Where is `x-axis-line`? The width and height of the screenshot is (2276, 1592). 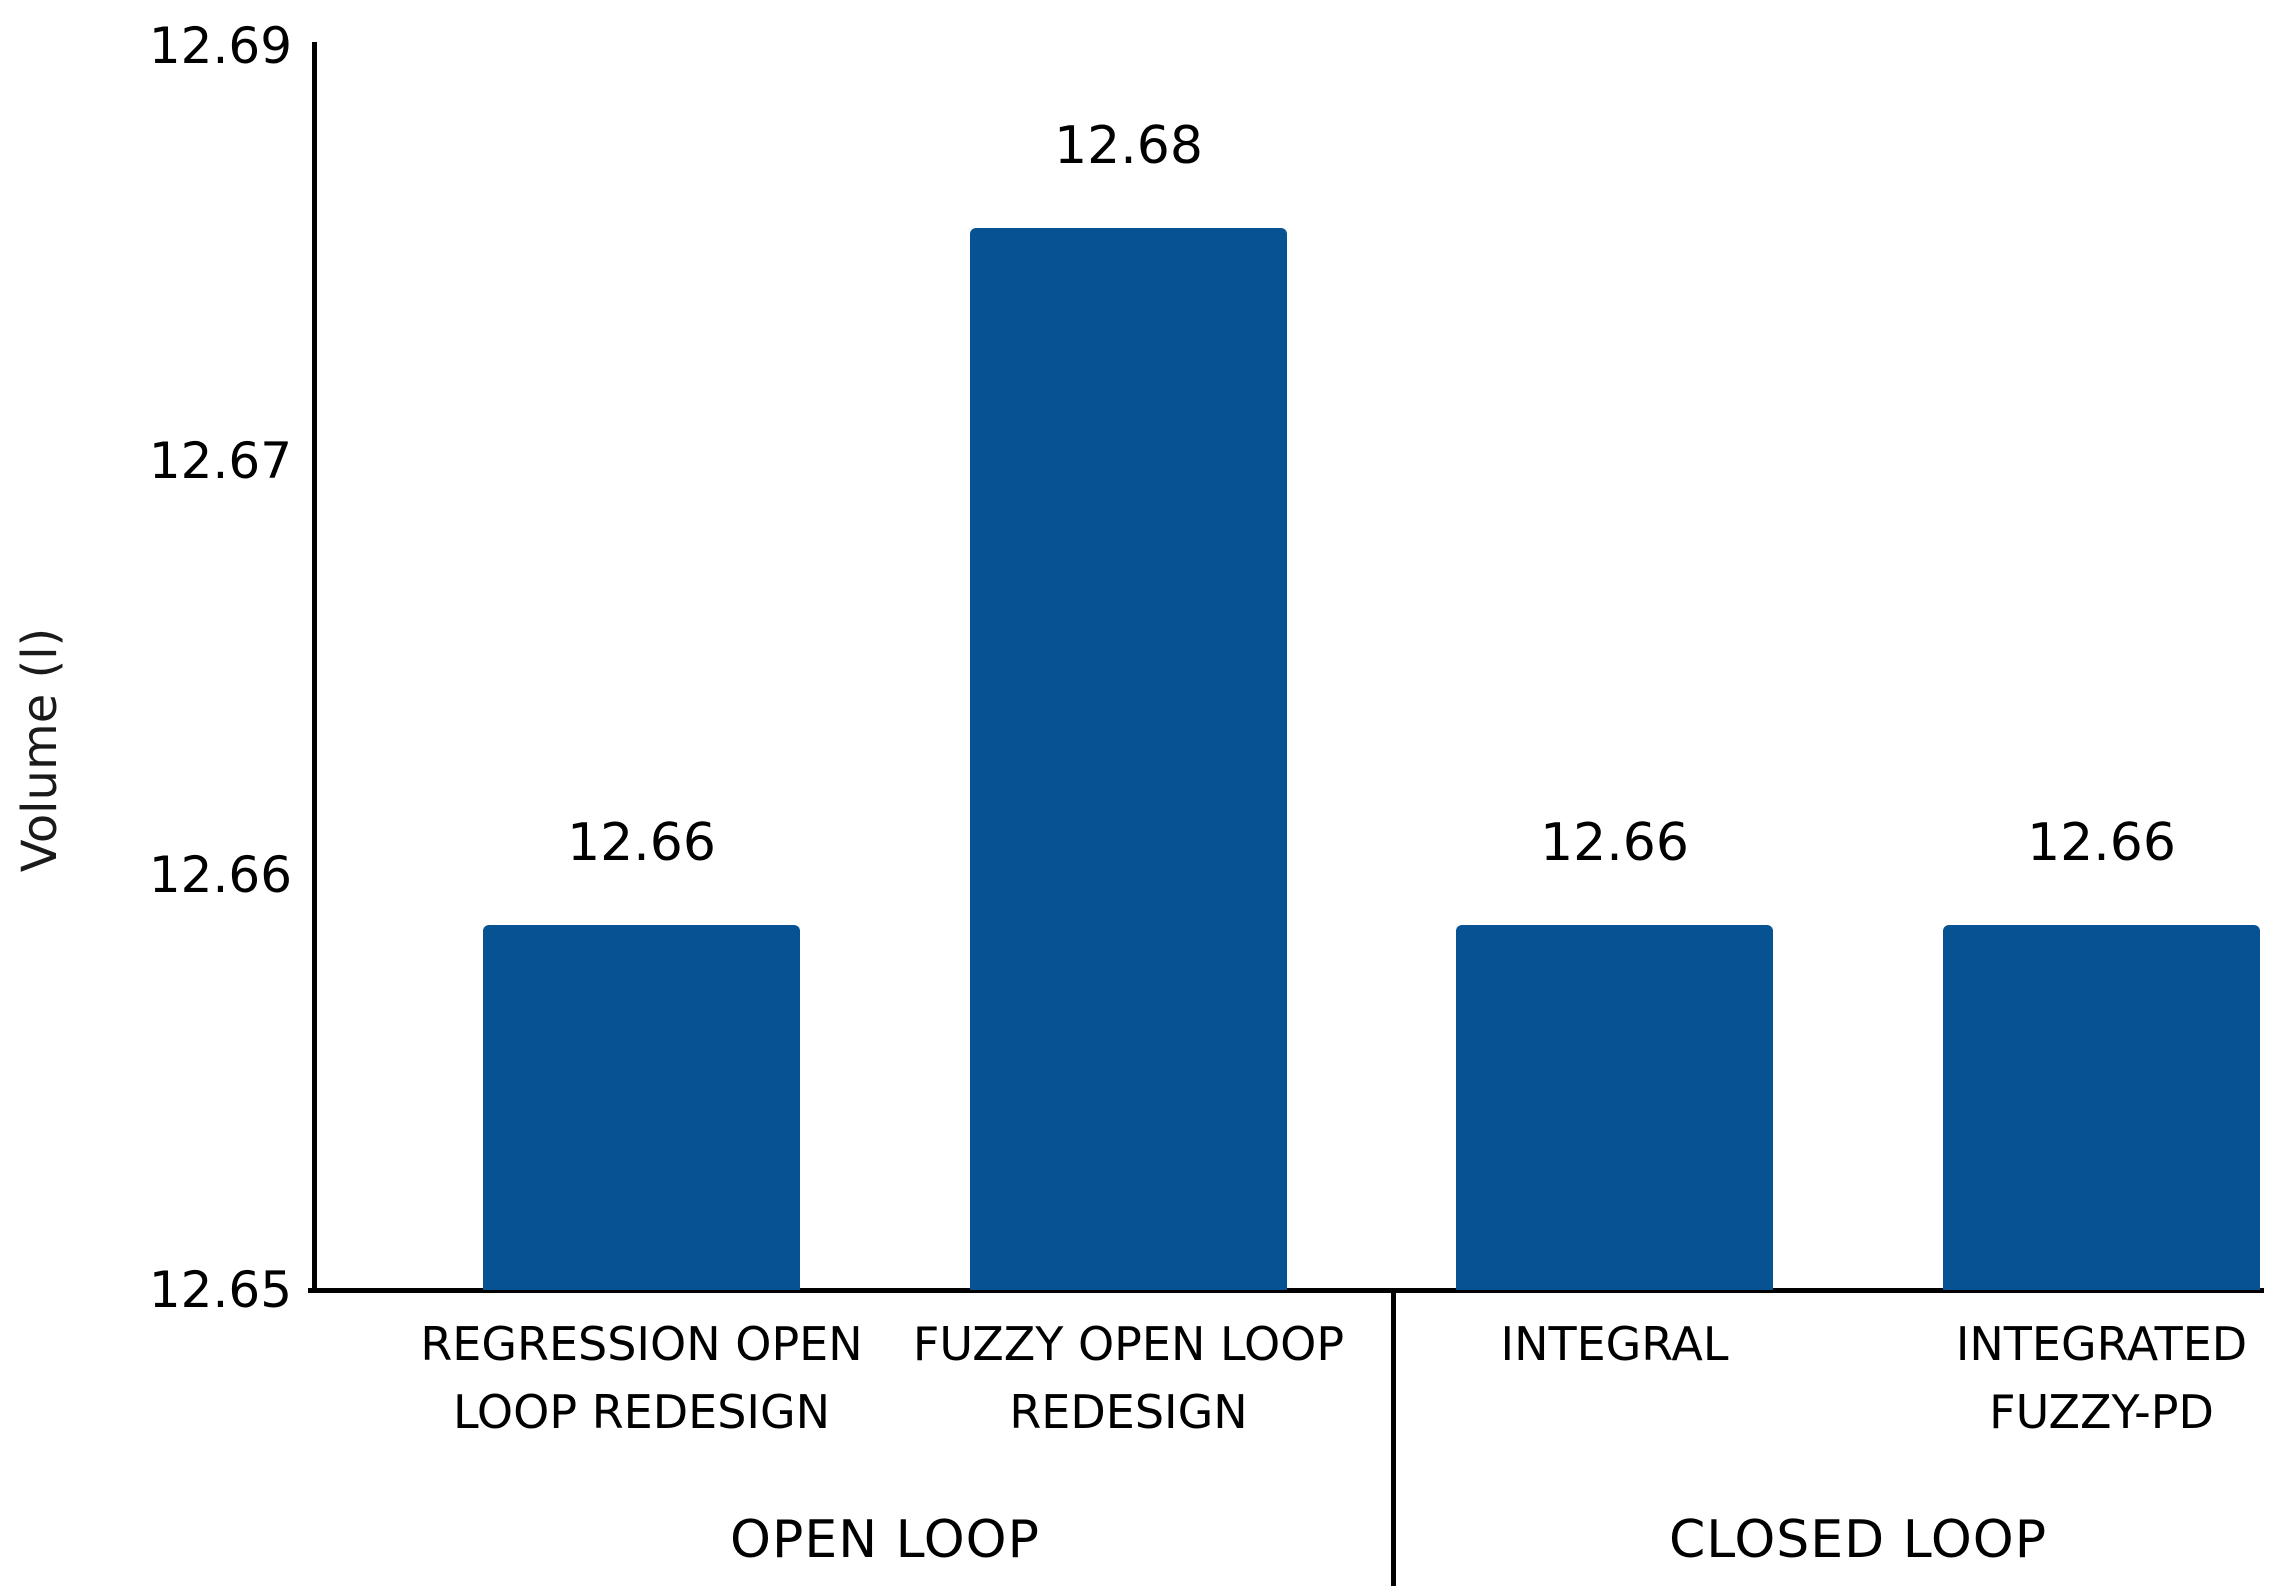 x-axis-line is located at coordinates (1286, 1290).